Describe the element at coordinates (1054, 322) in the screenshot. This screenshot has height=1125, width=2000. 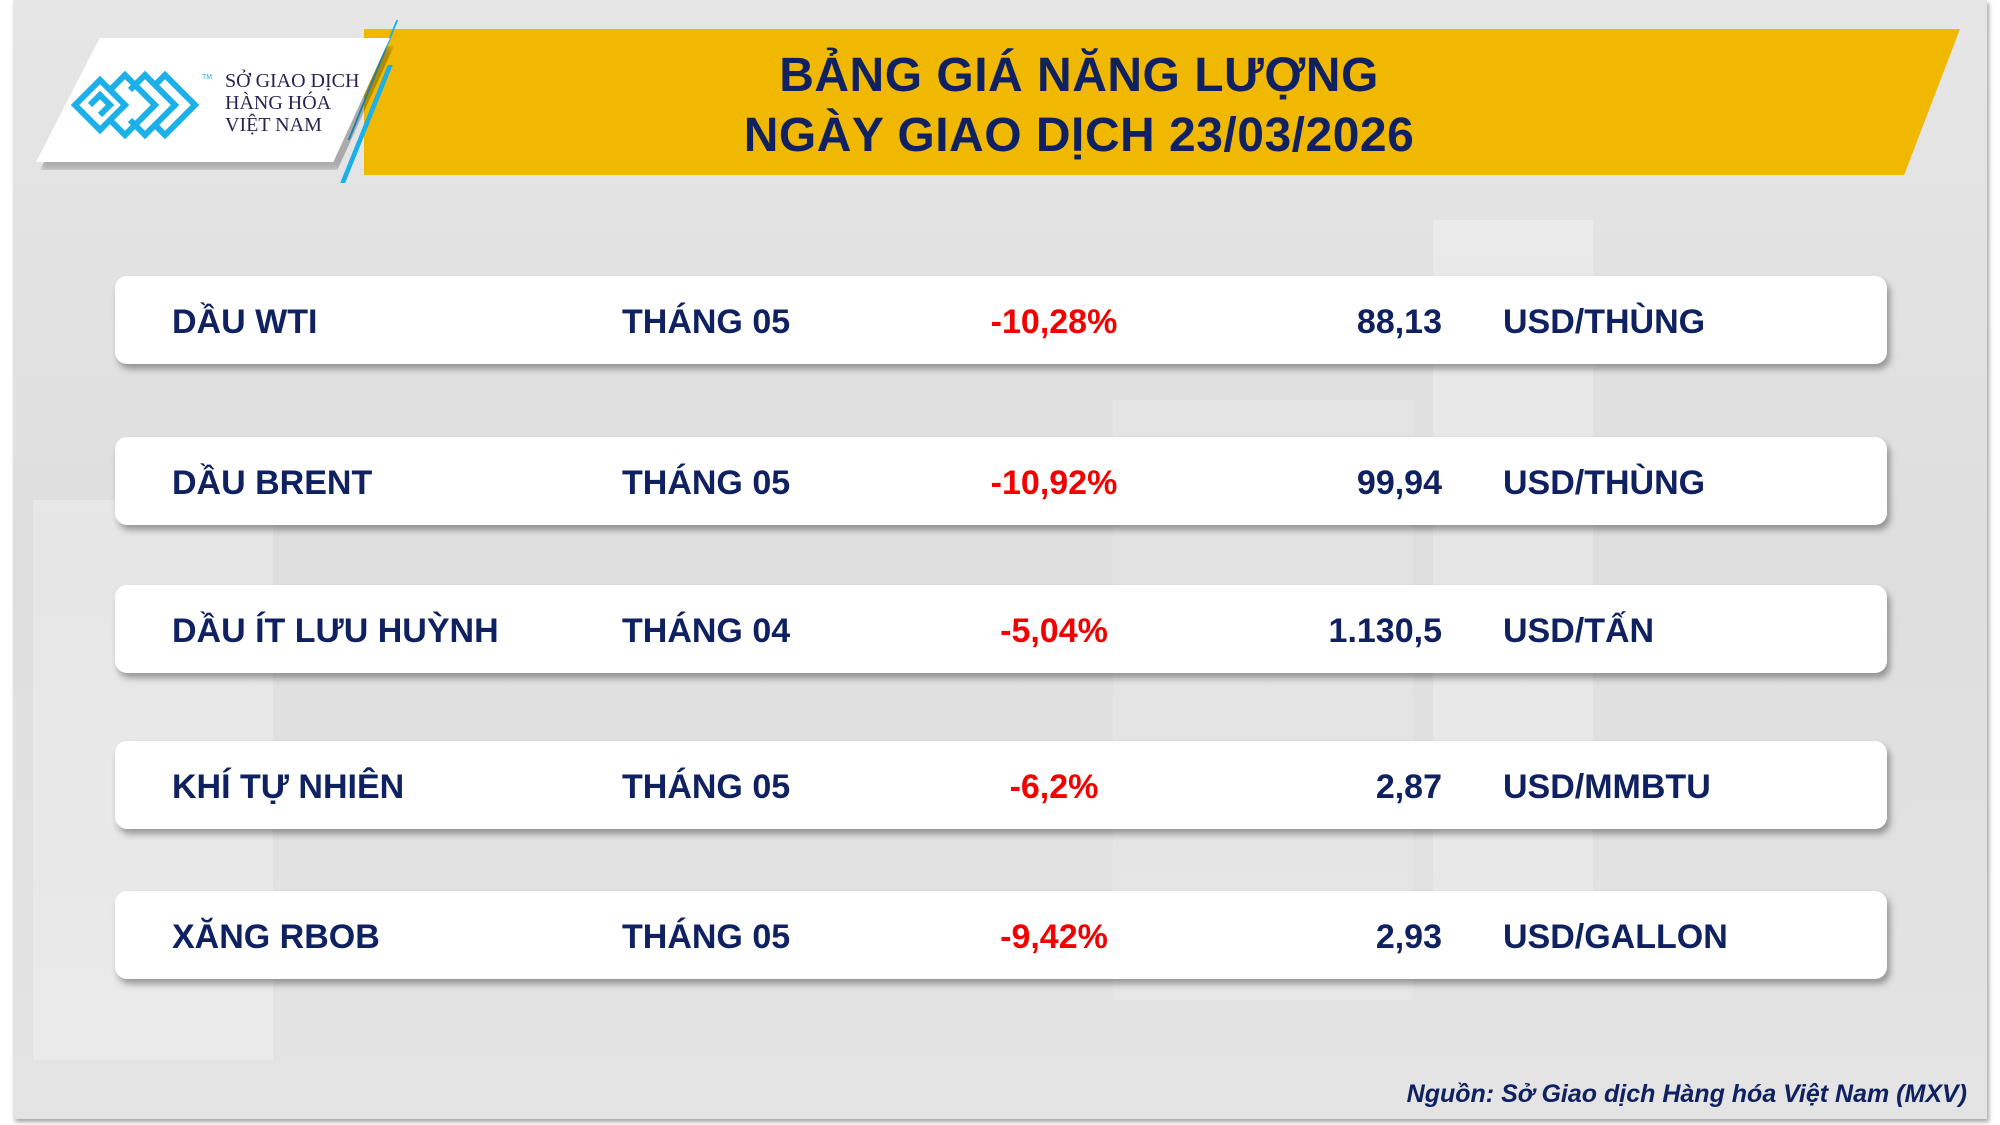
I see `change-percent: -10,28%` at that location.